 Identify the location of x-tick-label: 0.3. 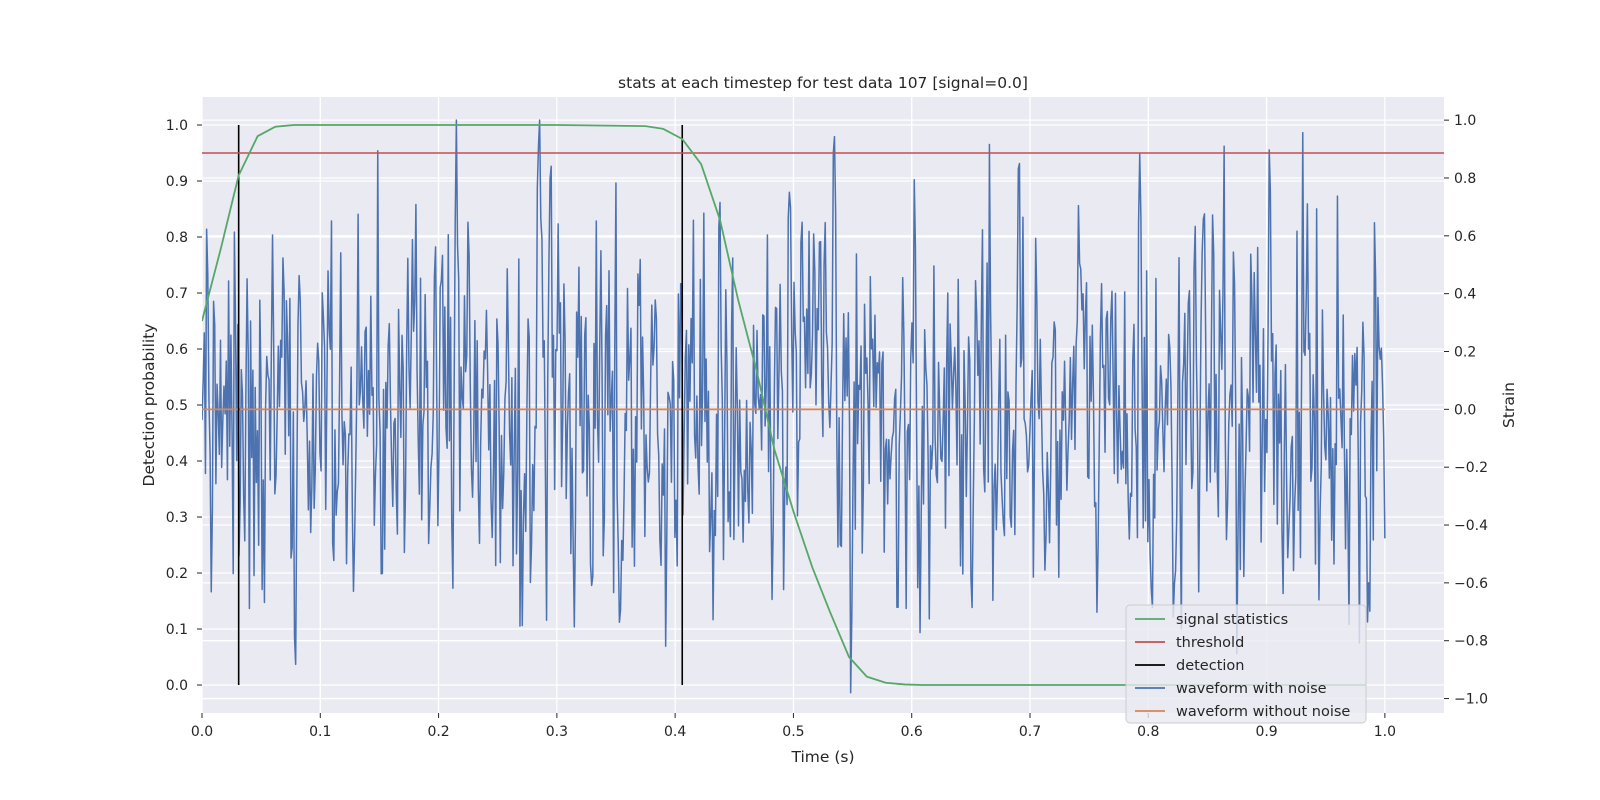
(557, 732).